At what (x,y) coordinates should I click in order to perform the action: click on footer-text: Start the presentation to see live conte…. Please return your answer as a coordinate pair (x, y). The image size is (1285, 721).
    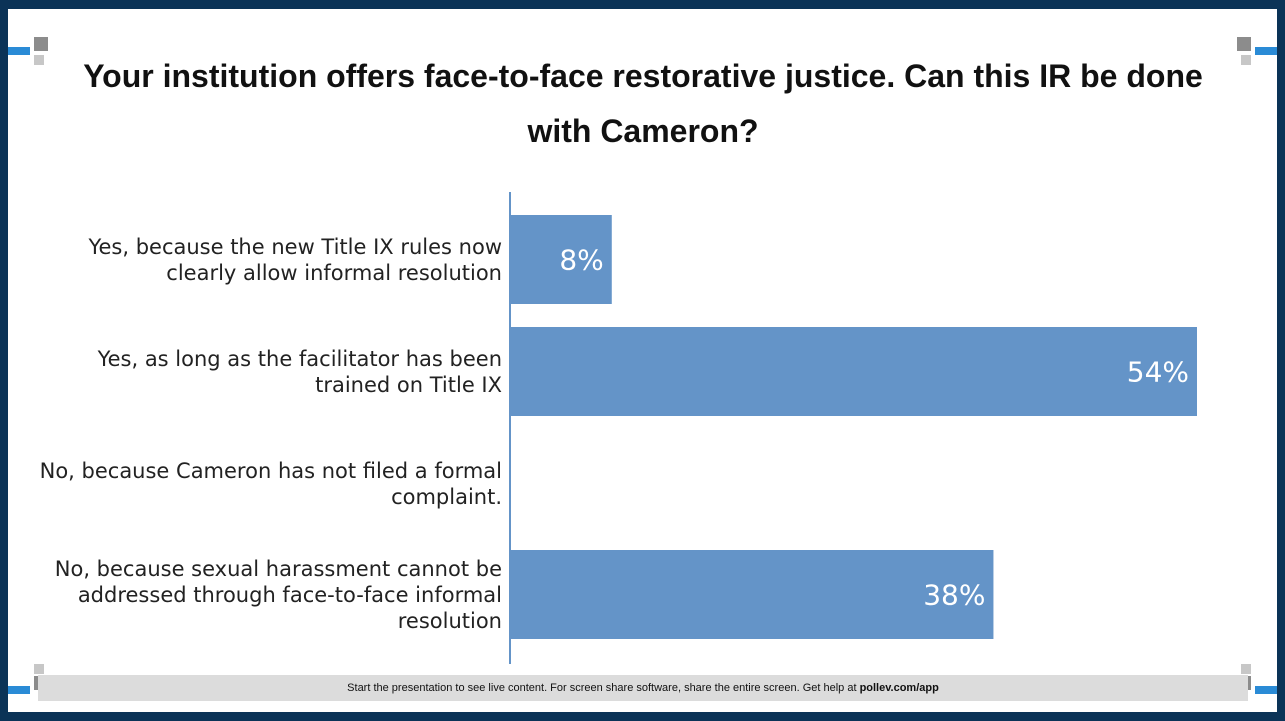
    Looking at the image, I should click on (603, 688).